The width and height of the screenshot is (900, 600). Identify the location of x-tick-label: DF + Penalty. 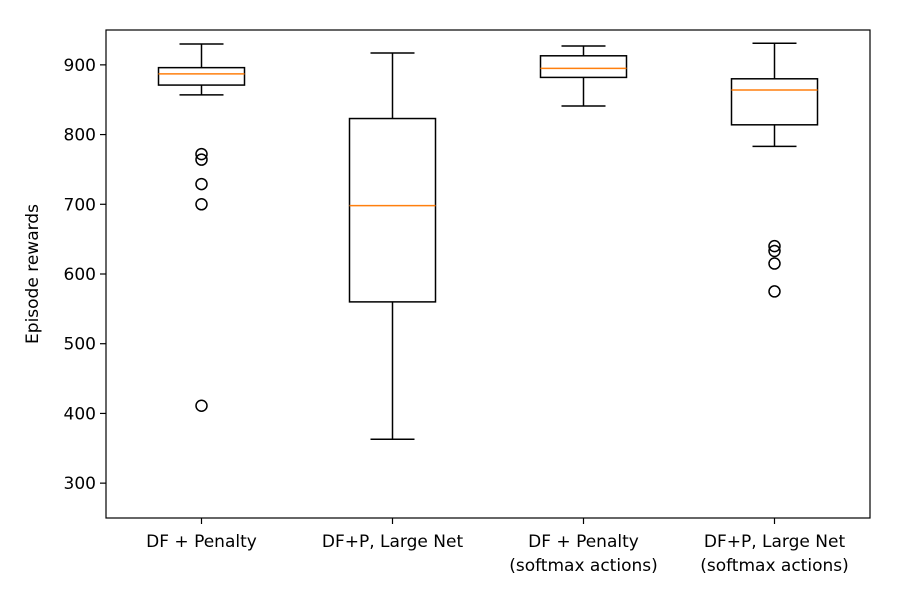
(201, 542).